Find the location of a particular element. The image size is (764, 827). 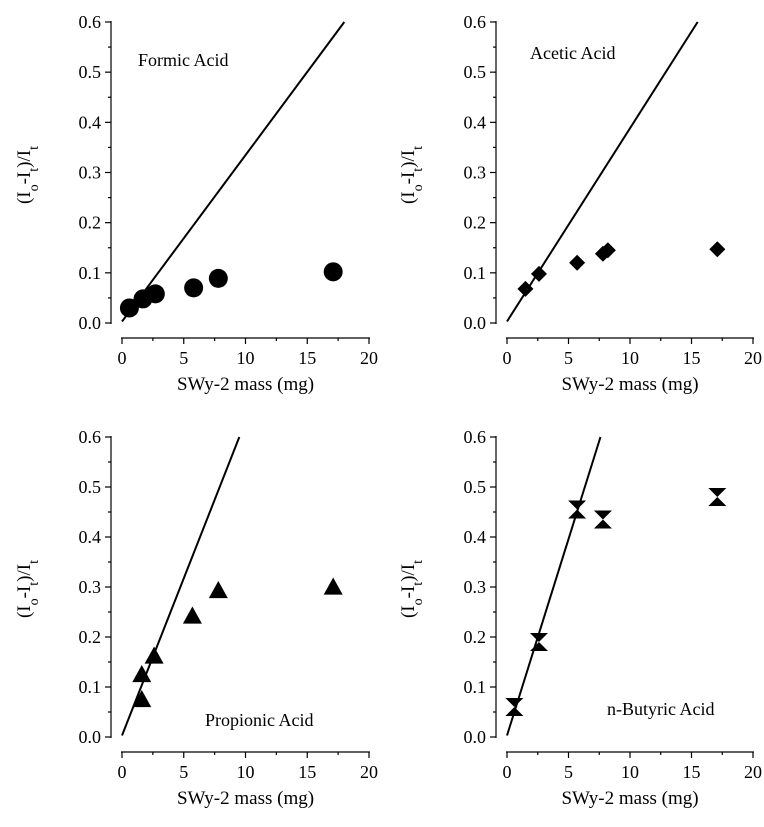

x-tick-label-propionic: 10 is located at coordinates (246, 772).